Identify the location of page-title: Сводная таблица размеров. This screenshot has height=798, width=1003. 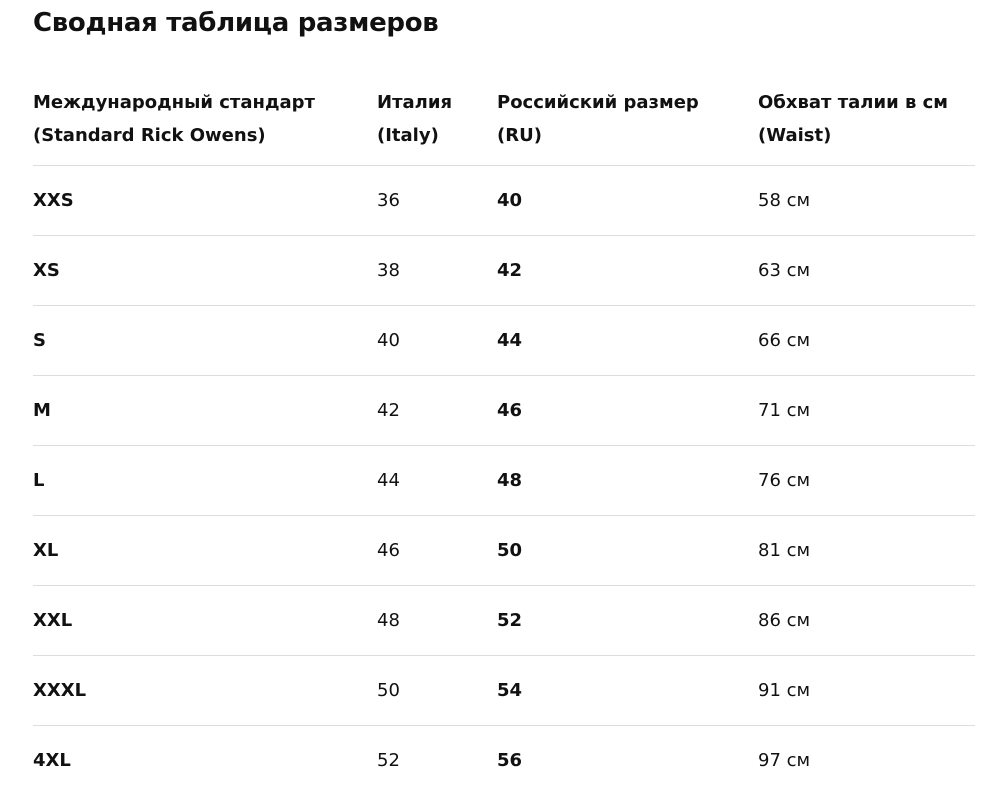
(236, 23).